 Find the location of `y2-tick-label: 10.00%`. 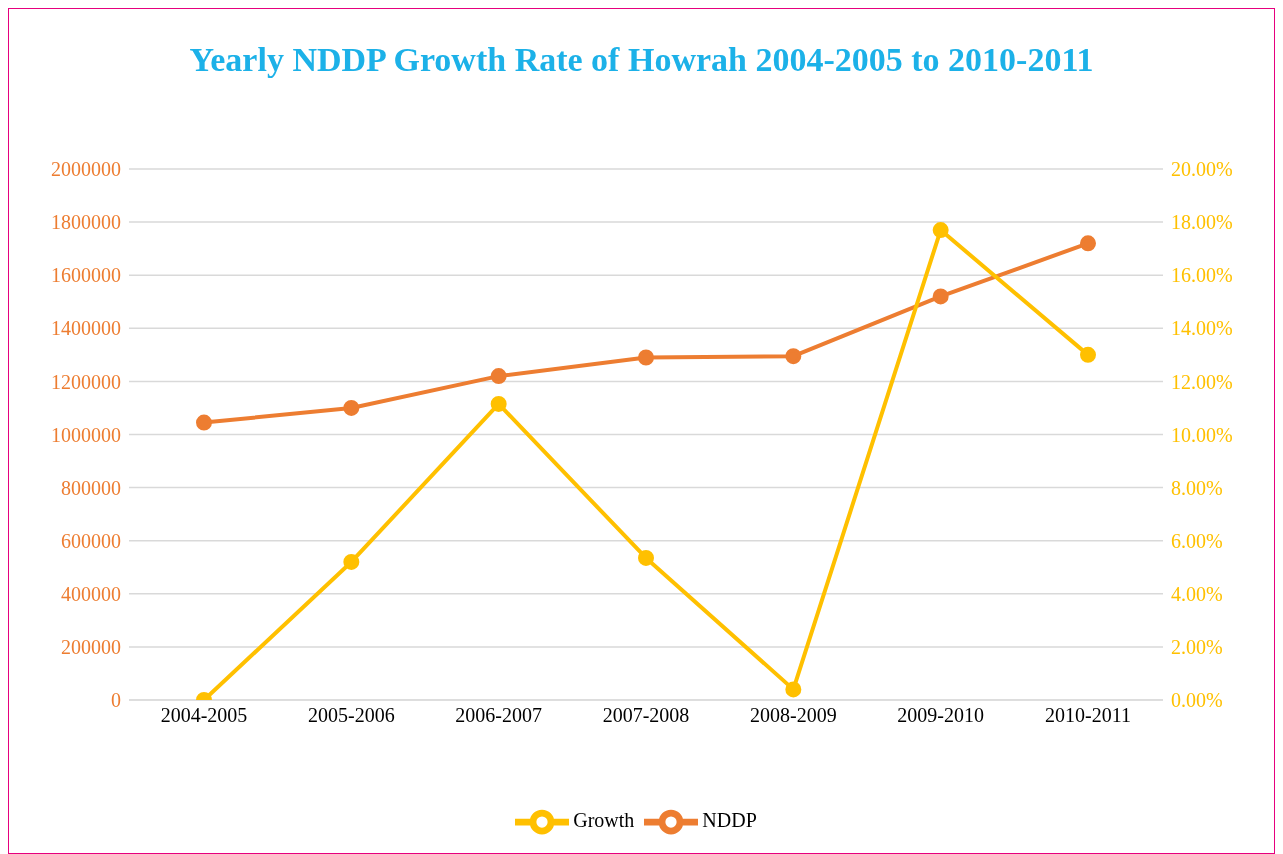

y2-tick-label: 10.00% is located at coordinates (1202, 434).